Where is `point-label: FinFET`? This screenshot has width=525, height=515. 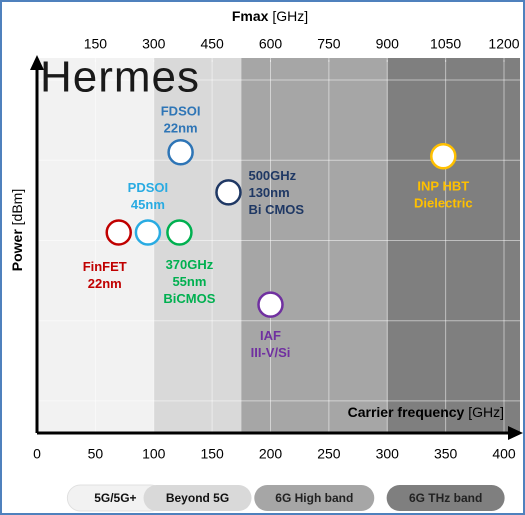 point-label: FinFET is located at coordinates (105, 266).